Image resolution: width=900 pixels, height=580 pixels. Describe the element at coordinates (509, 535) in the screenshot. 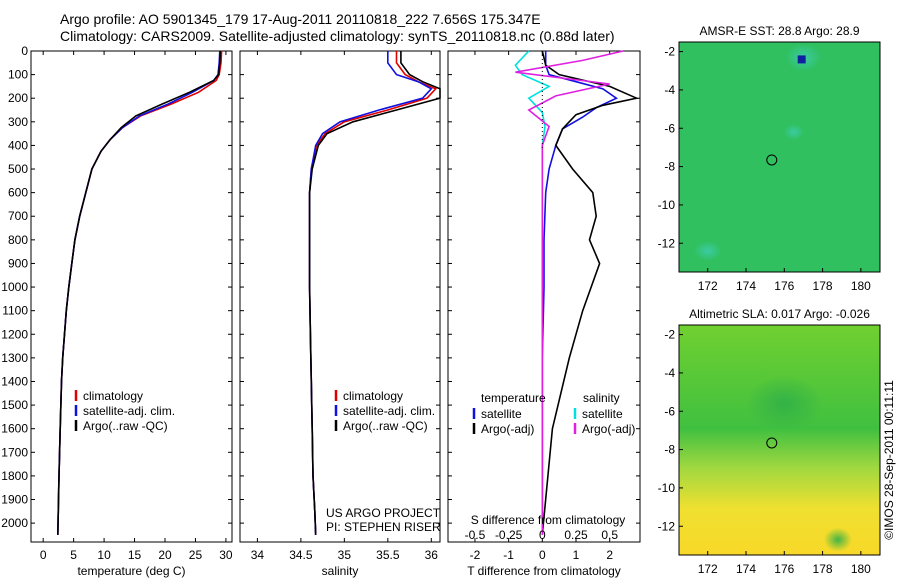

I see `x-tick-label-salinity: -0.25` at that location.